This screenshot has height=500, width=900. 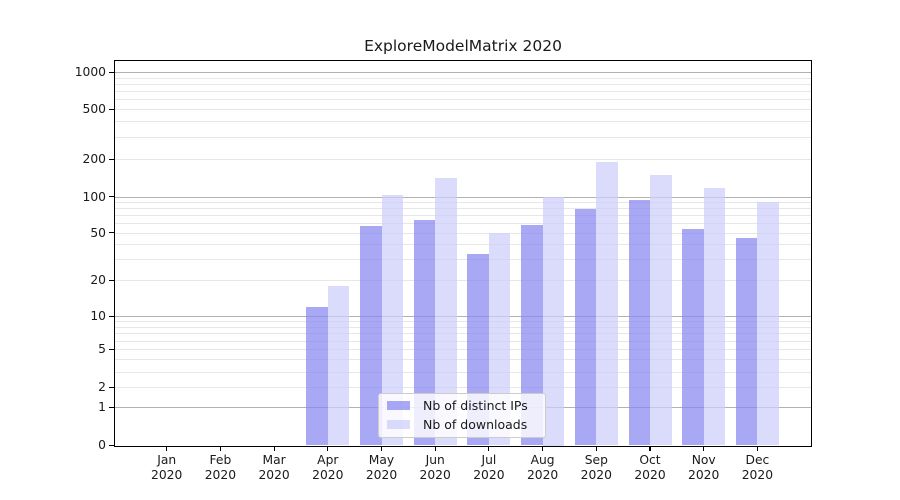 I want to click on bar-sep-downloads, so click(x=607, y=304).